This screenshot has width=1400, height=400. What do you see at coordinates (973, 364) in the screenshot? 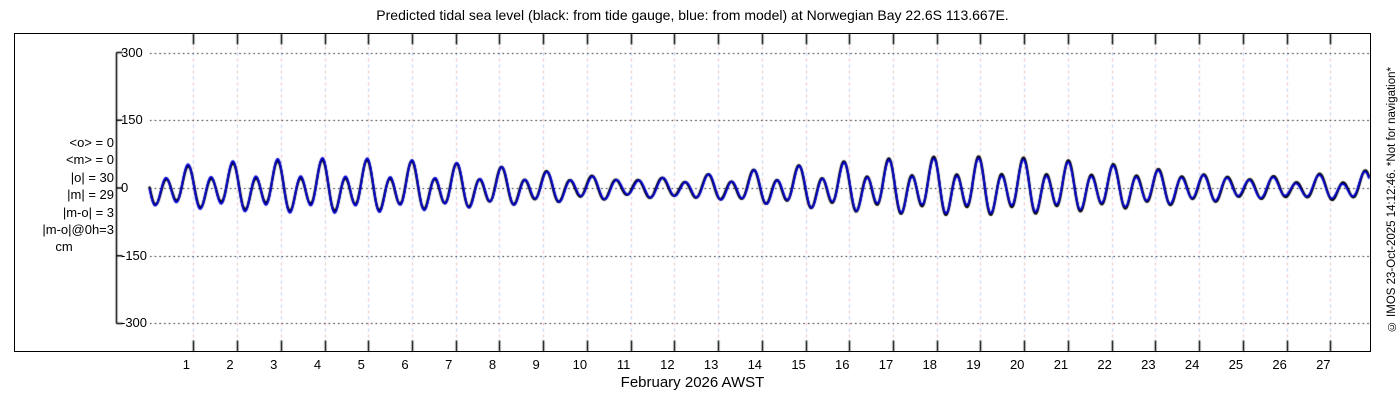
I see `x-tick-label: 19` at bounding box center [973, 364].